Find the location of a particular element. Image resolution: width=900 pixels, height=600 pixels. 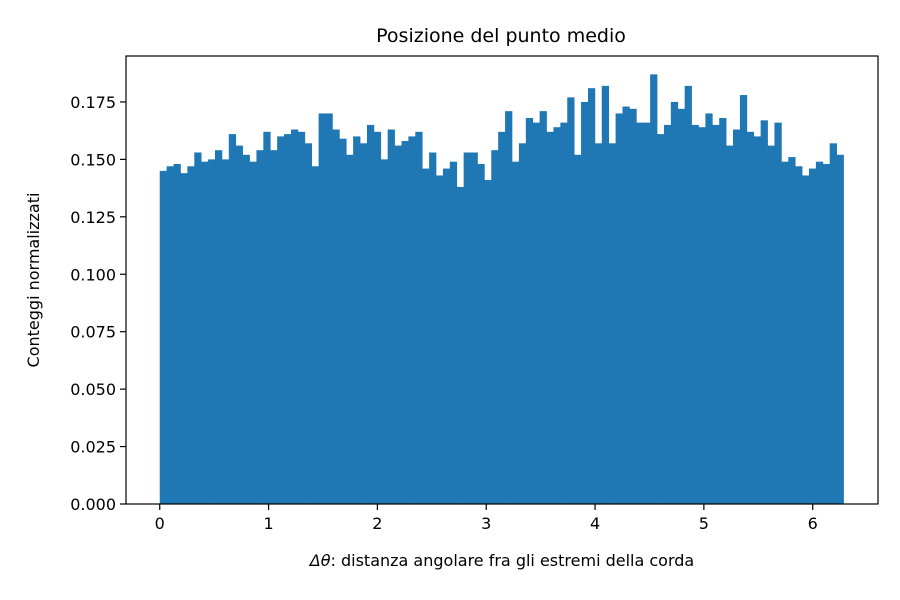

x-tick-label: 0 is located at coordinates (160, 523).